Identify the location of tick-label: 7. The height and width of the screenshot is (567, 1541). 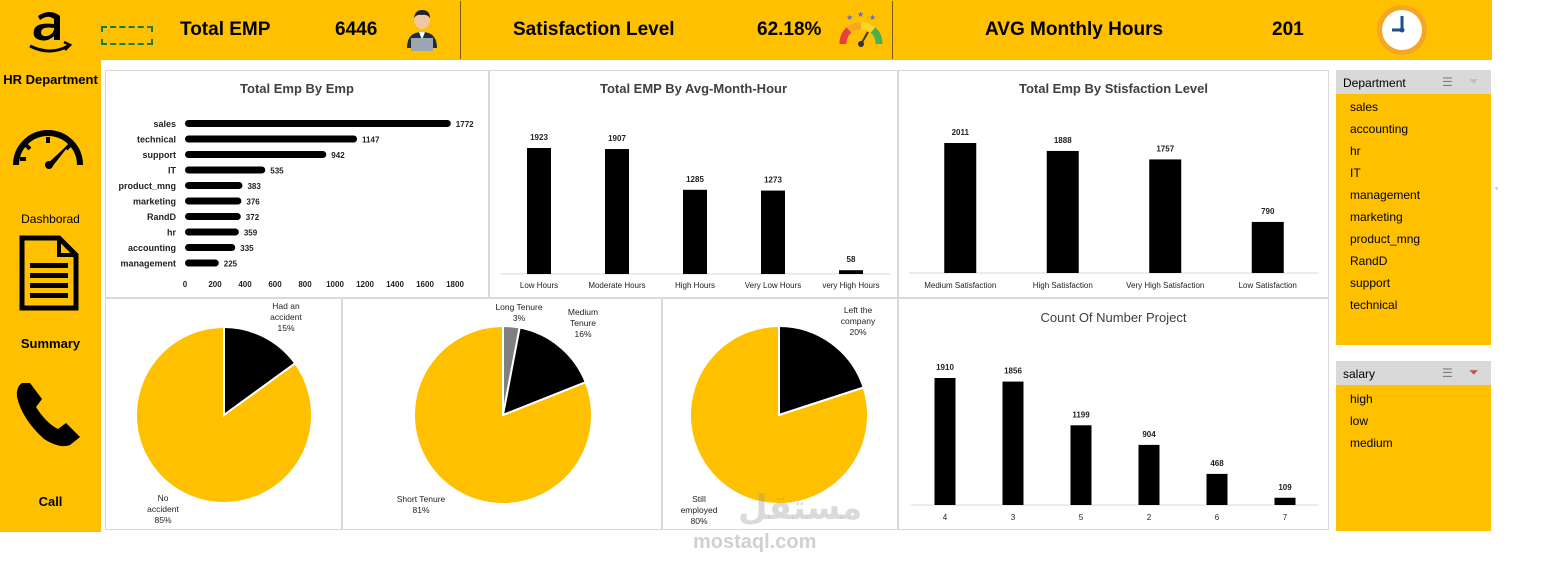
(1285, 517).